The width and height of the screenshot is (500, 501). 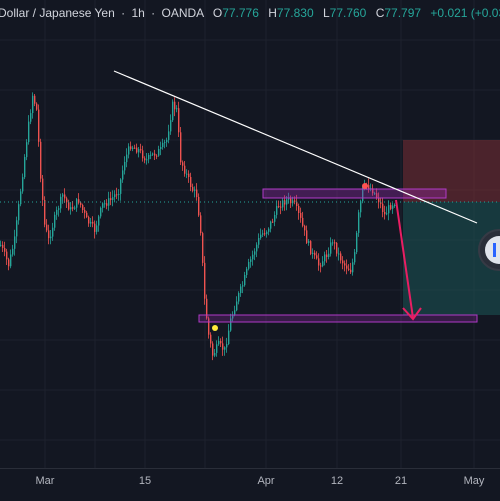 I want to click on scroll-to-realtime-button, so click(x=489, y=250).